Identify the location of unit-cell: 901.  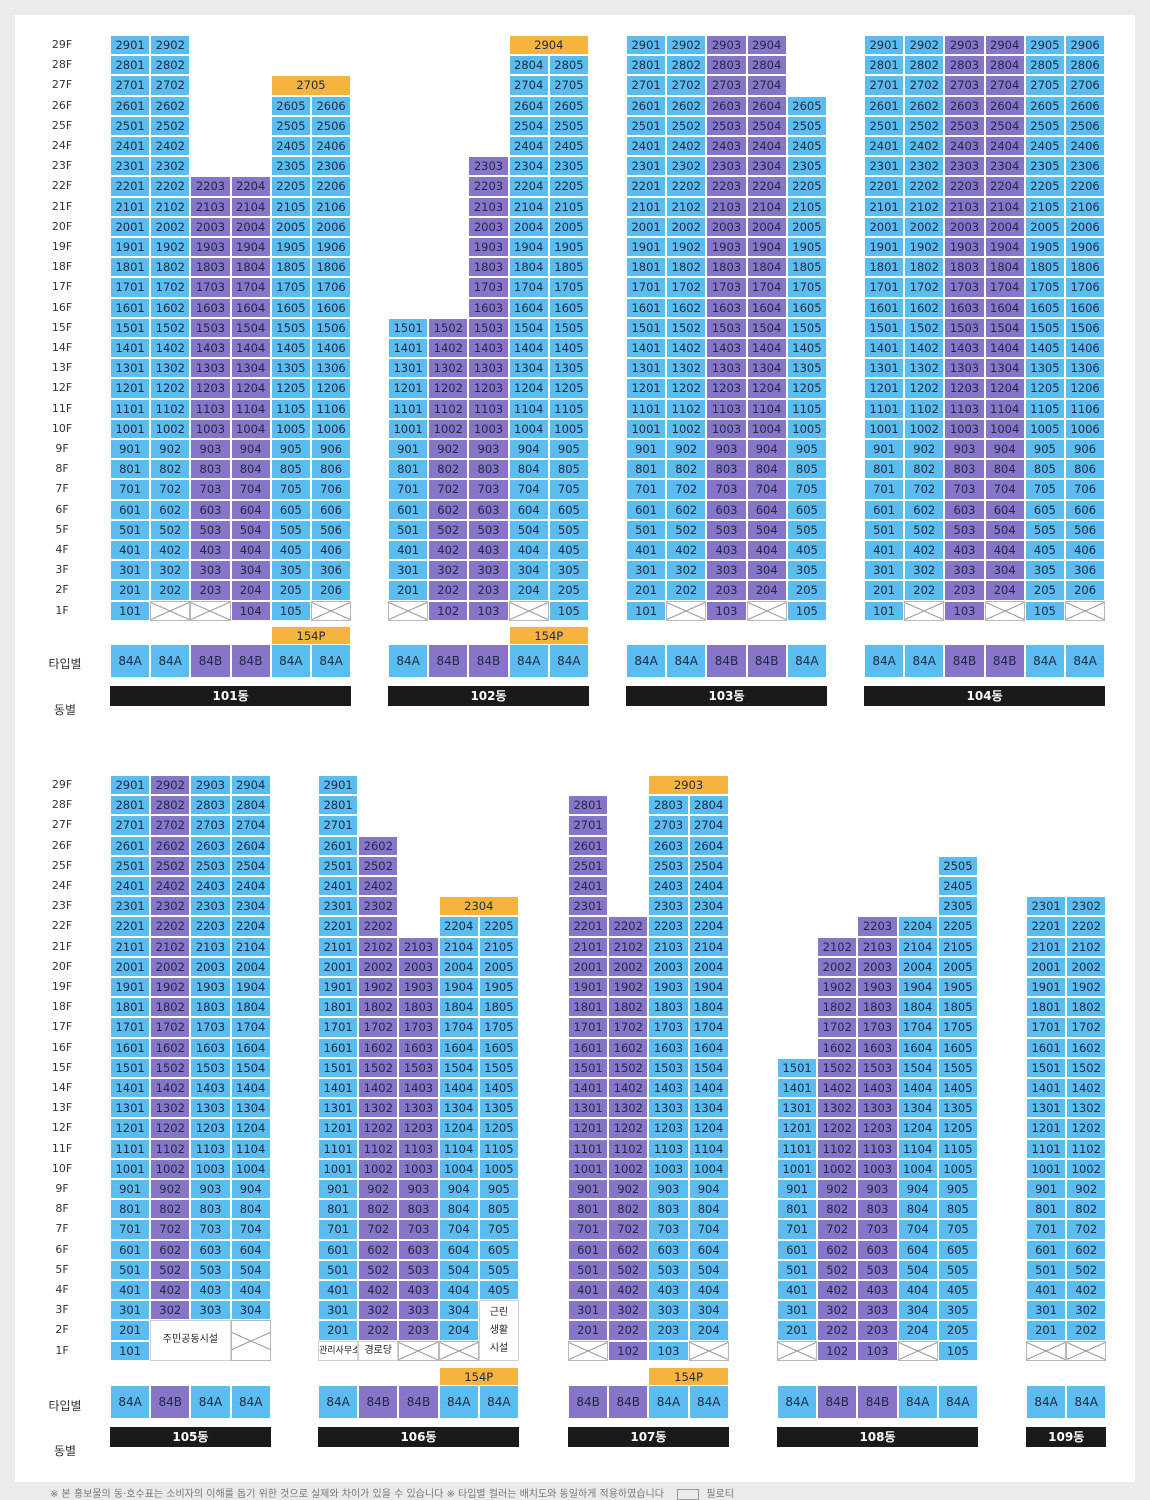
(646, 449).